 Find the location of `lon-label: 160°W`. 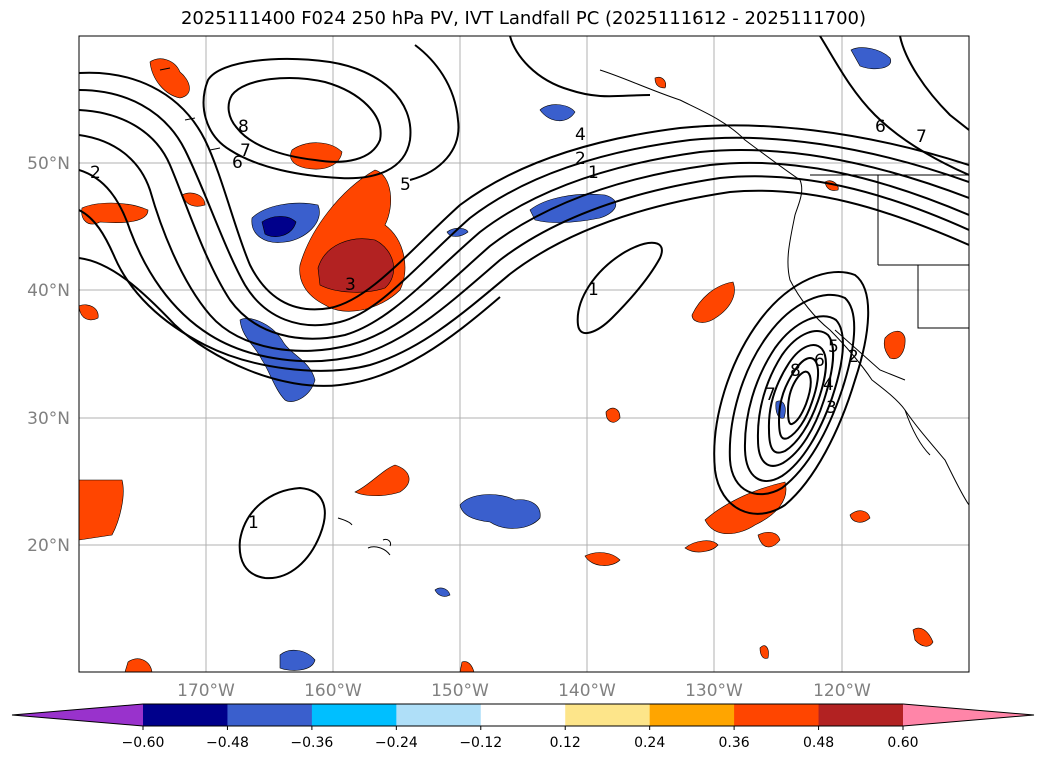

lon-label: 160°W is located at coordinates (333, 691).